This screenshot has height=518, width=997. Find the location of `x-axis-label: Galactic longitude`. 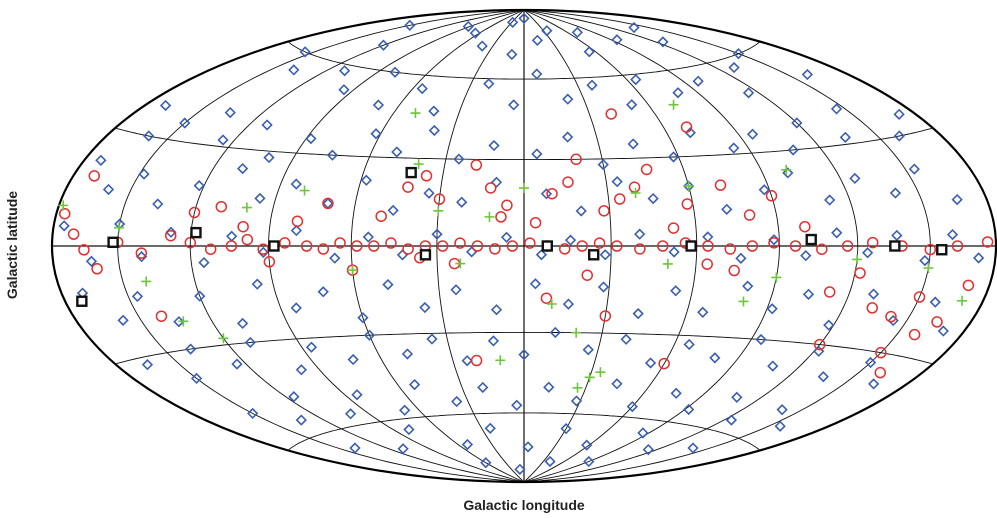

x-axis-label: Galactic longitude is located at coordinates (524, 505).